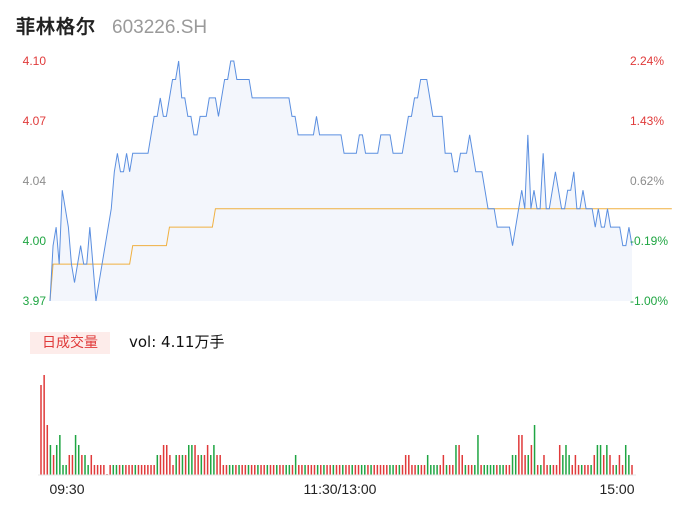  Describe the element at coordinates (35, 241) in the screenshot. I see `price-tick-label: 4.00` at that location.